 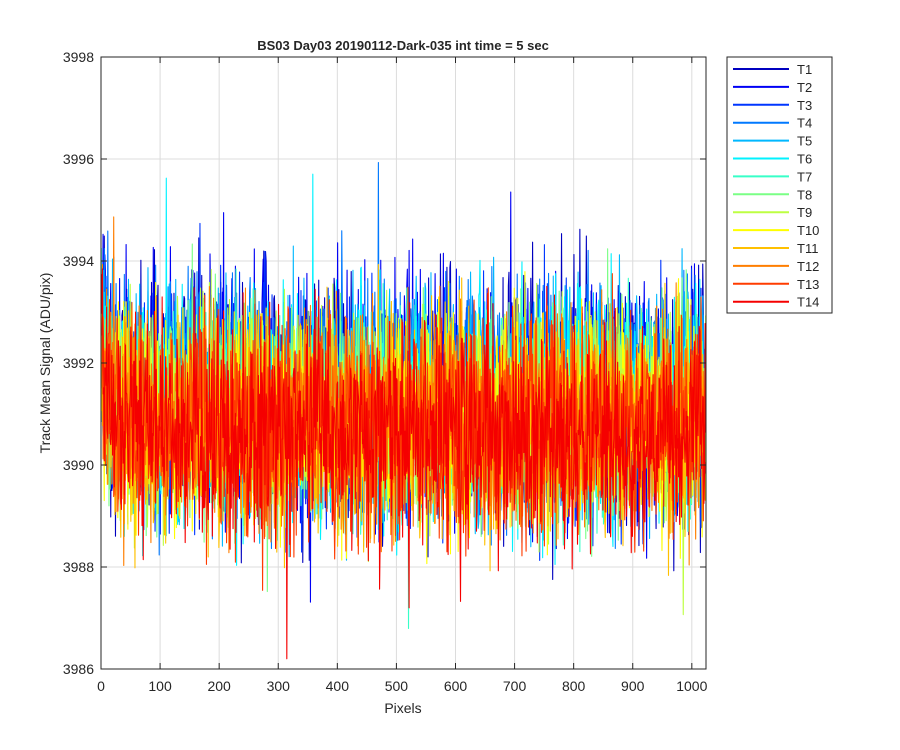 What do you see at coordinates (456, 686) in the screenshot?
I see `x-tick-label: 600` at bounding box center [456, 686].